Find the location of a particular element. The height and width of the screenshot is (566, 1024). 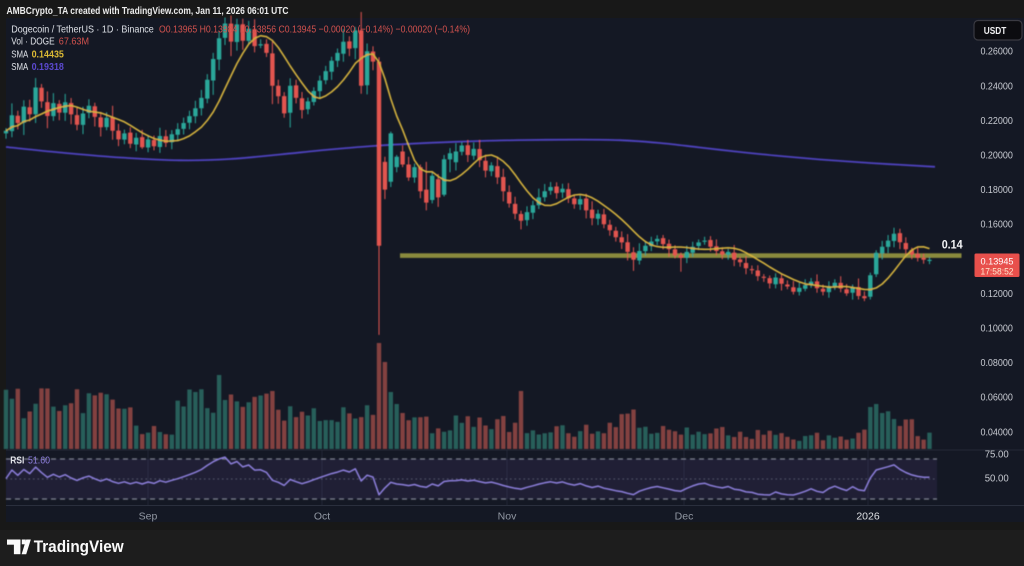

svg-text: 50.00 is located at coordinates (997, 479).